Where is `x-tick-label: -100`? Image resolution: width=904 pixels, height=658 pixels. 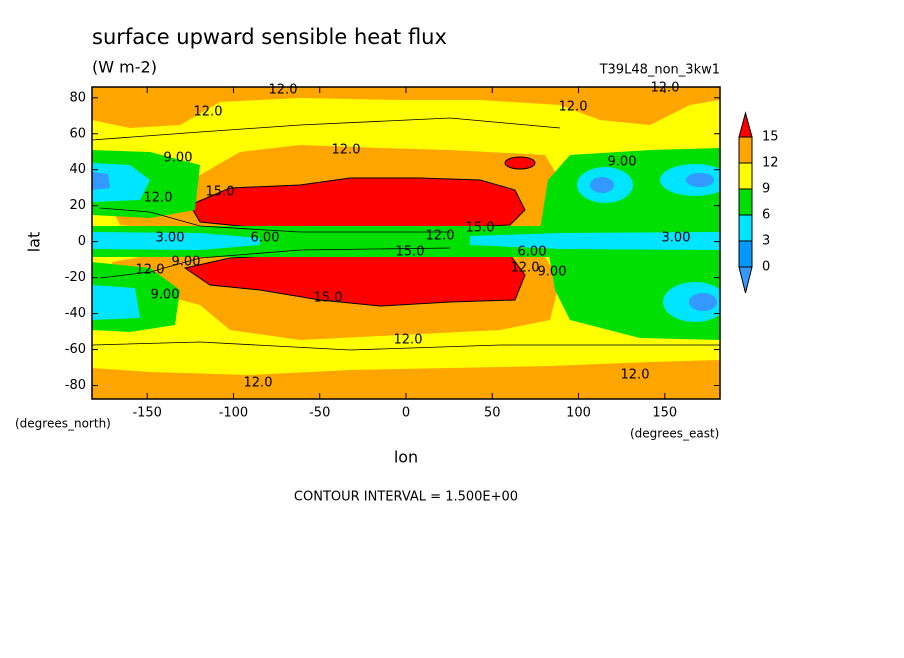
x-tick-label: -100 is located at coordinates (234, 413).